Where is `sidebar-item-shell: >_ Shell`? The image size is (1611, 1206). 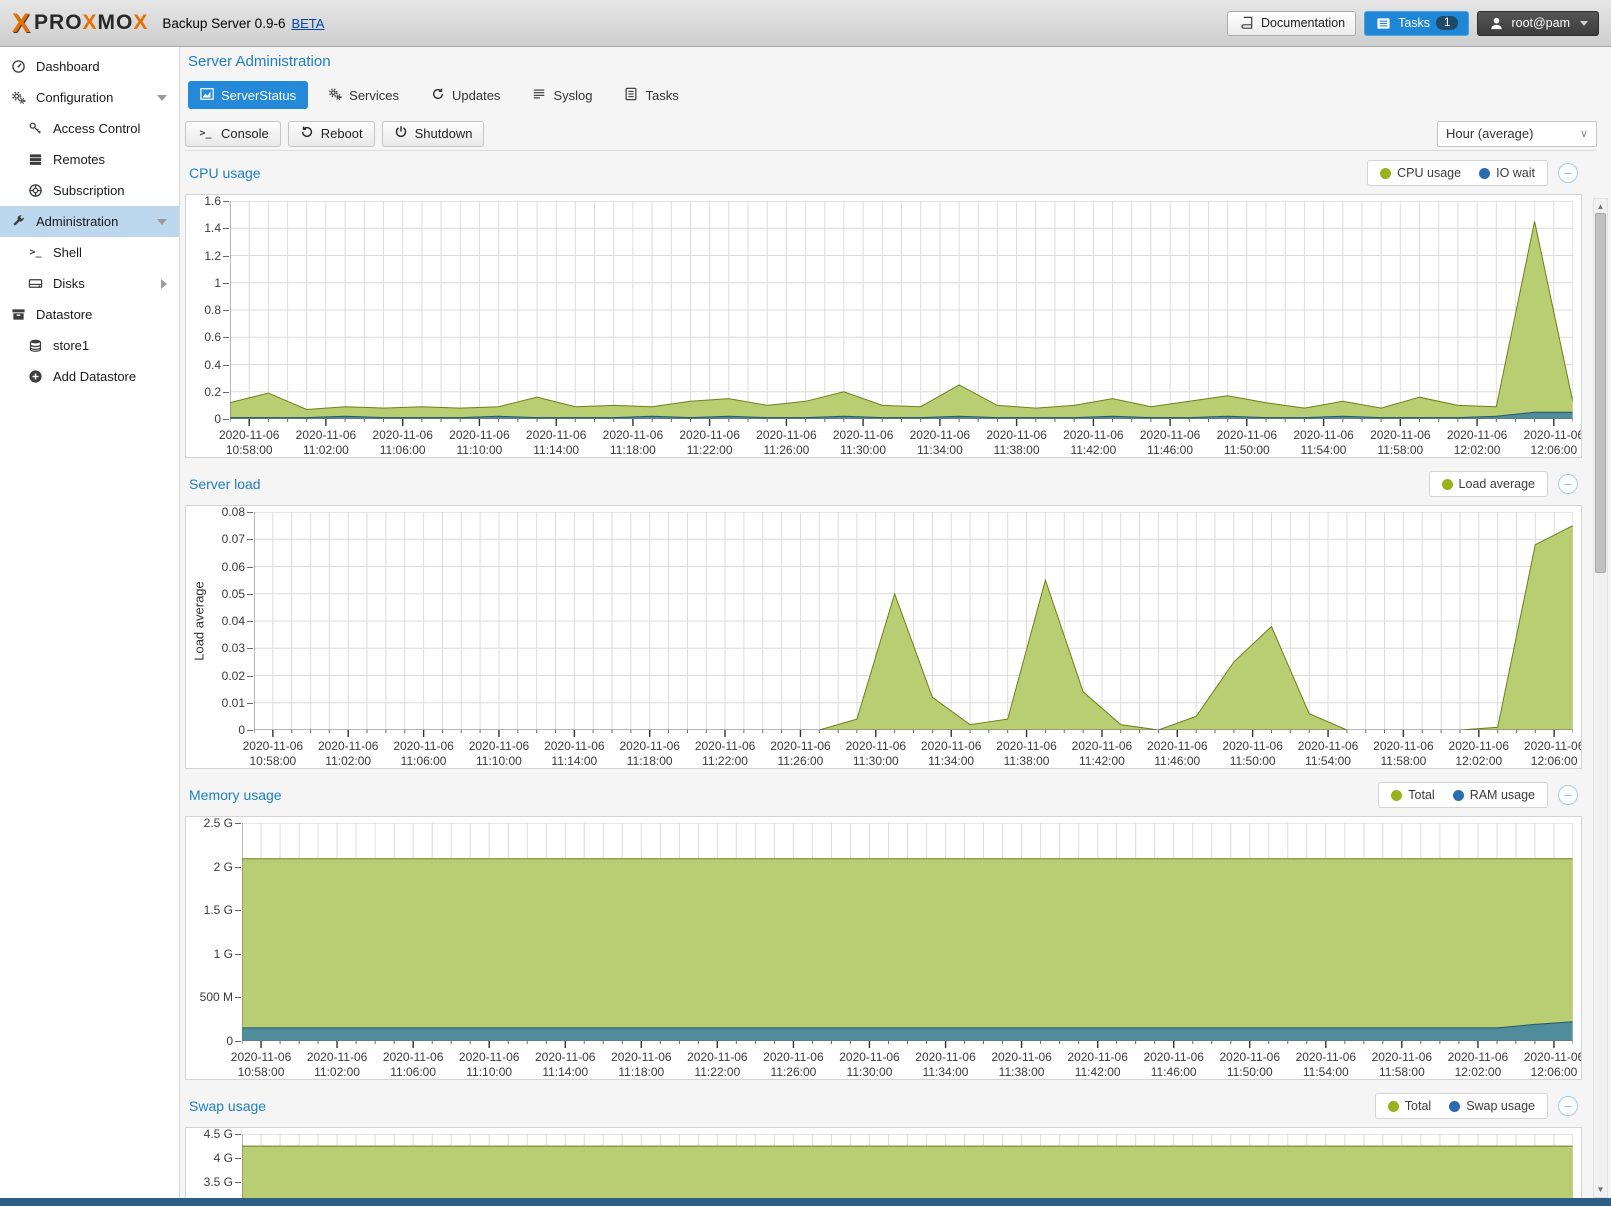
sidebar-item-shell: >_ Shell is located at coordinates (89, 252).